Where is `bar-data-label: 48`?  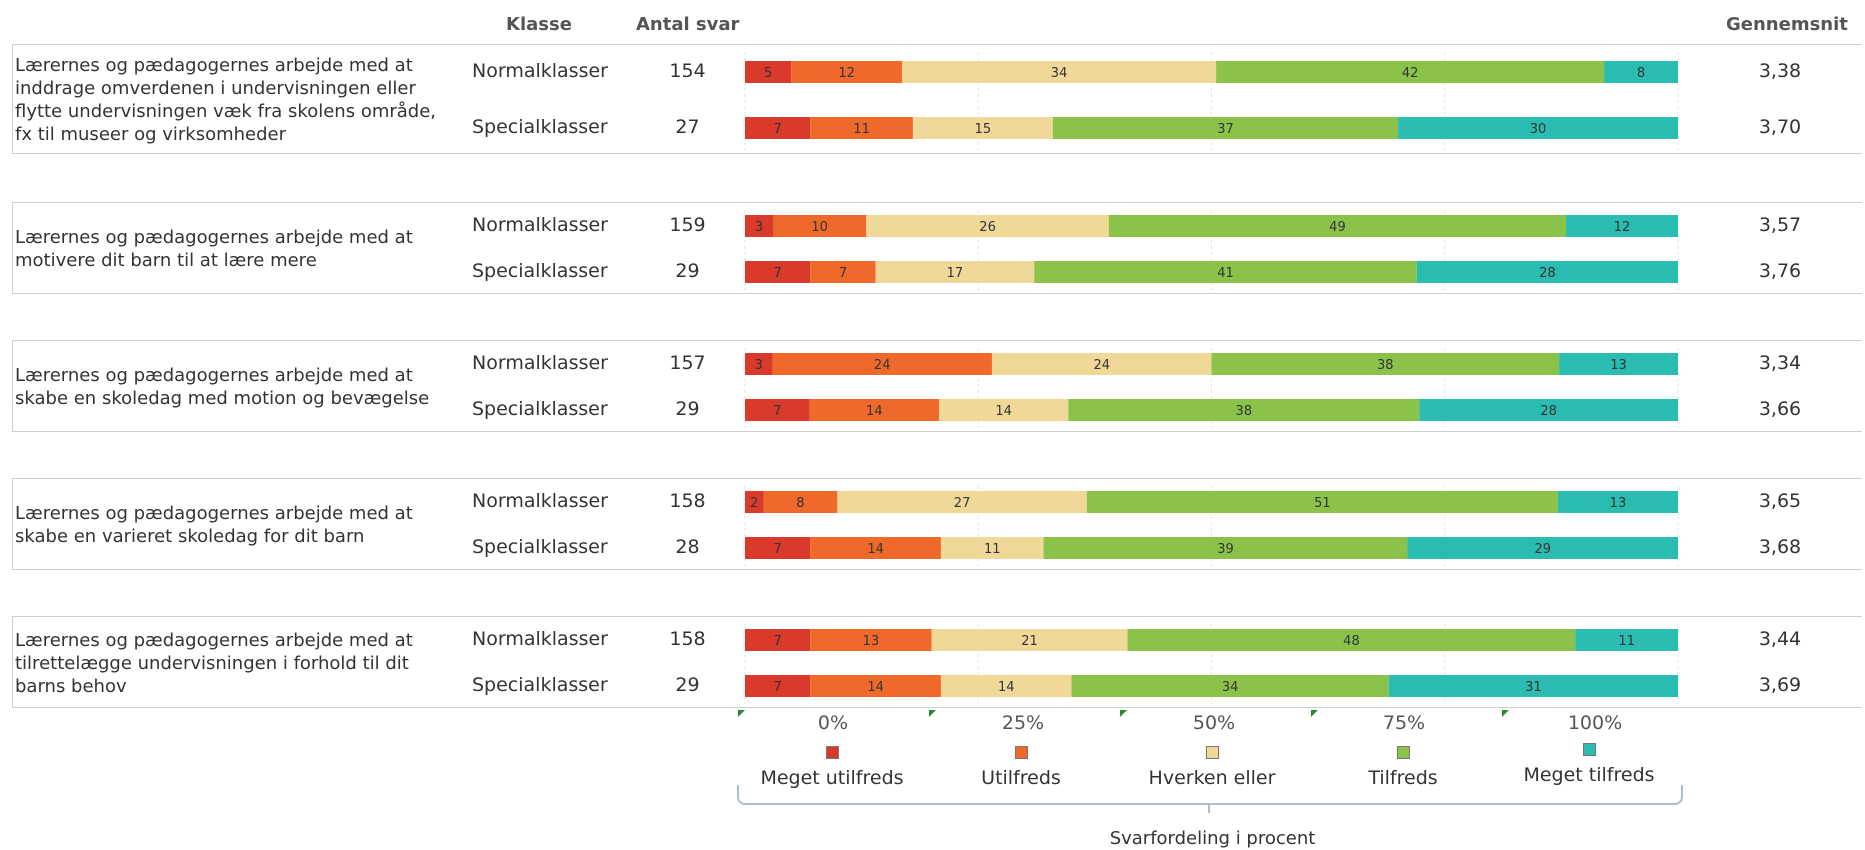 bar-data-label: 48 is located at coordinates (1351, 641).